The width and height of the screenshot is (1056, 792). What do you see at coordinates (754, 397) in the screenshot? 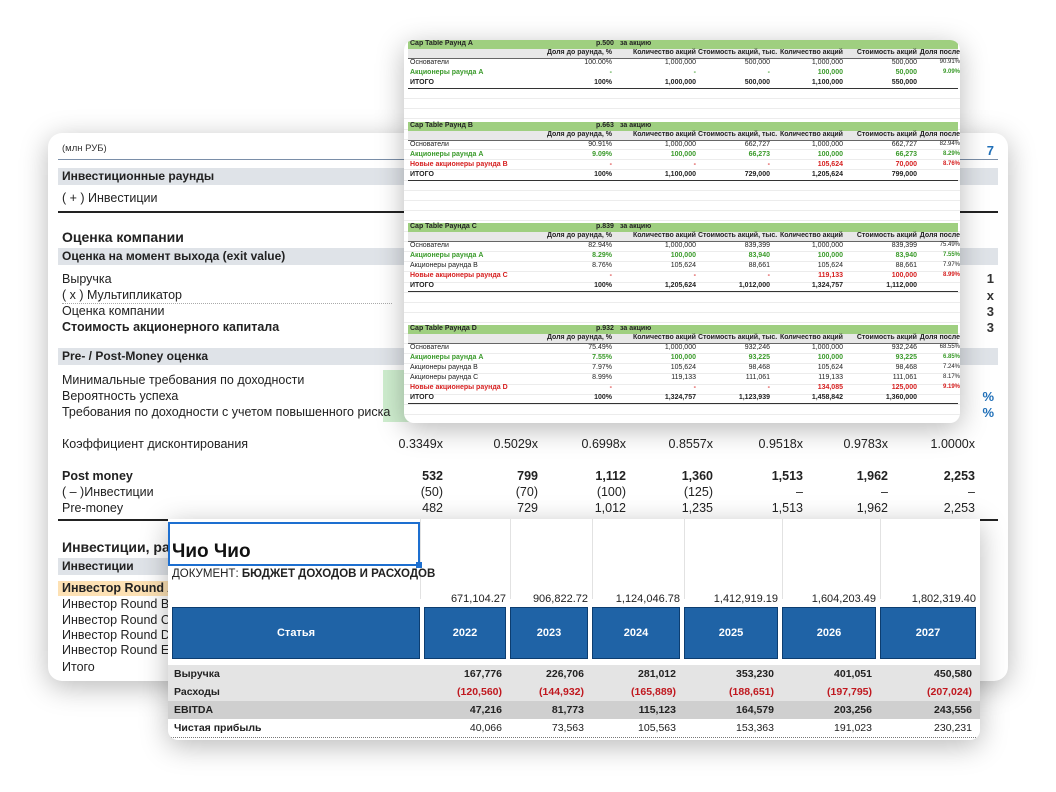
I see `cap-table-cell: 1,123,939` at bounding box center [754, 397].